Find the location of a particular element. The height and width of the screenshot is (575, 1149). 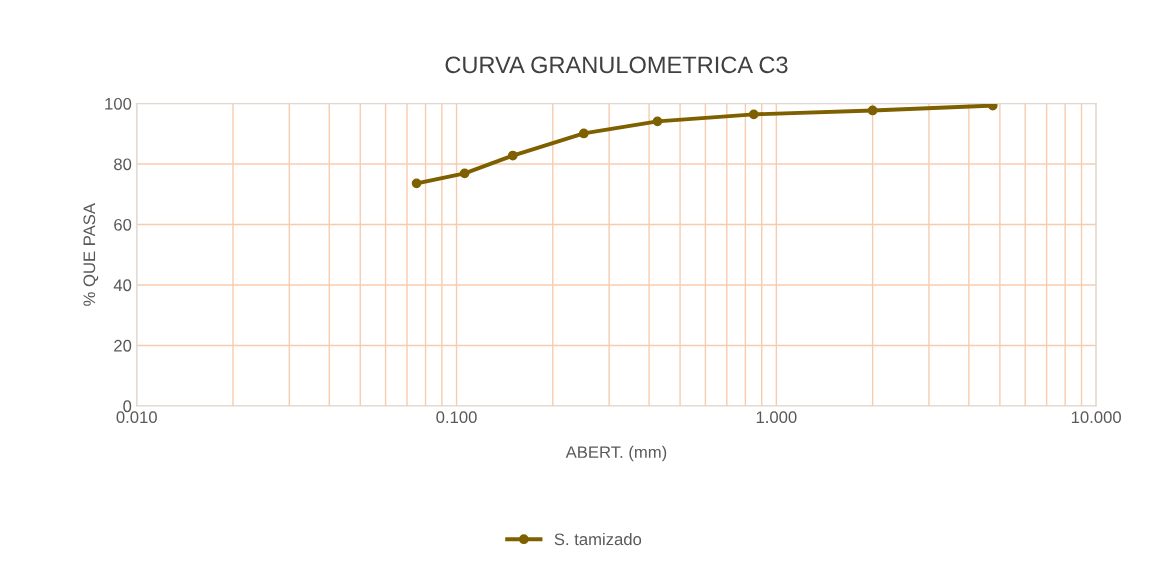

y-tick-label: 20 is located at coordinates (123, 345).